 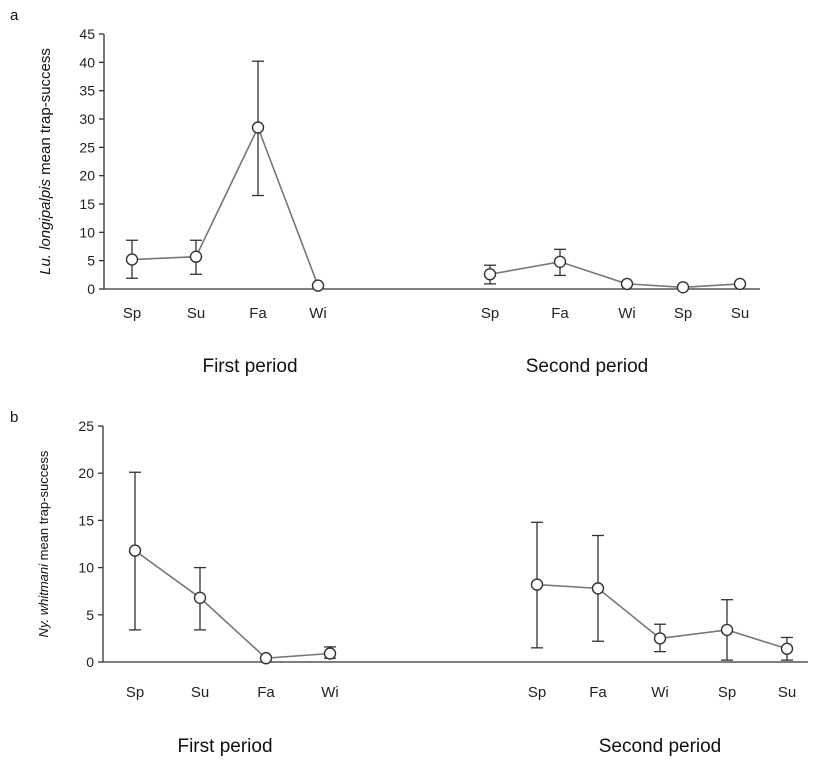 I want to click on panel-label: a, so click(x=14, y=15).